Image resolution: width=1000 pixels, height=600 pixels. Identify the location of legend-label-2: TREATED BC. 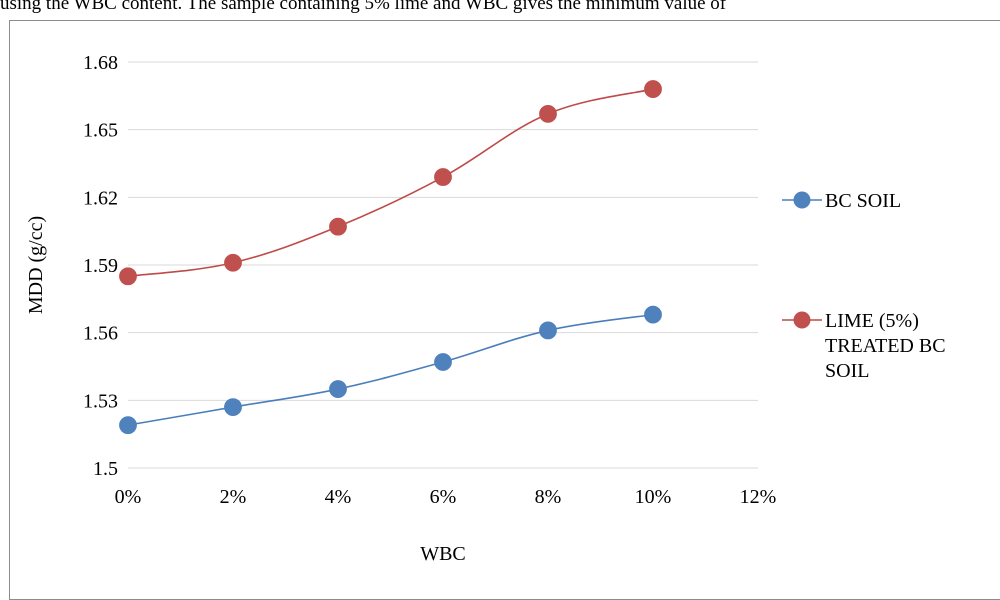
(885, 346).